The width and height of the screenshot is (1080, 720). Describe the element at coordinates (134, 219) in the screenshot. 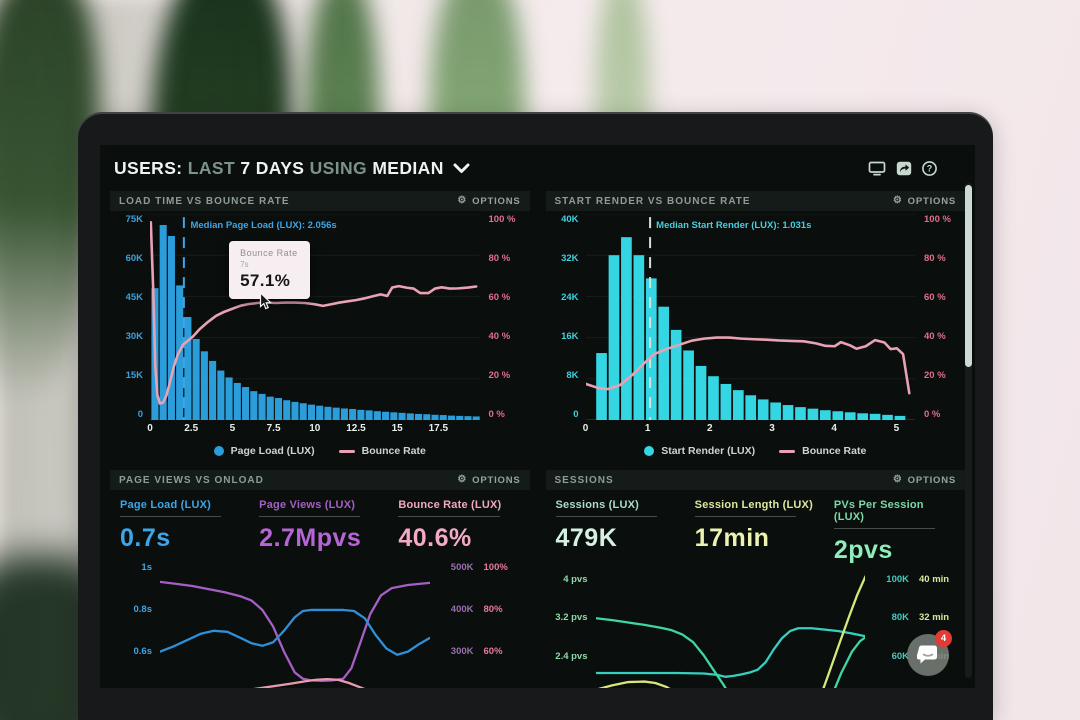

I see `y-axis-label: 75K` at that location.